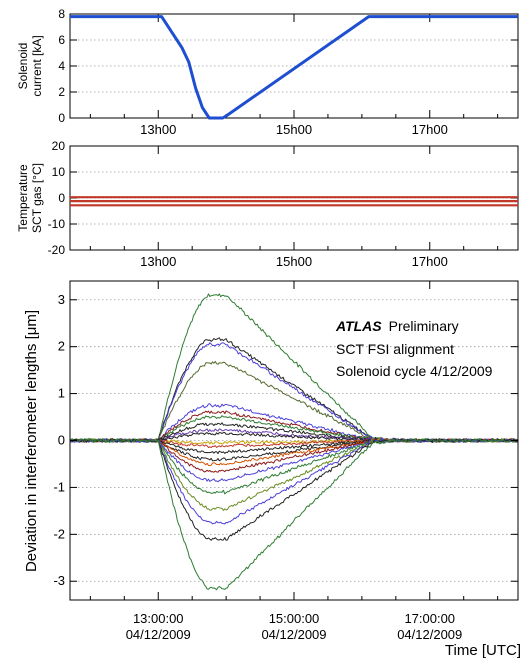 The height and width of the screenshot is (666, 525). I want to click on x-tick-label-time: 13:00:00, so click(158, 618).